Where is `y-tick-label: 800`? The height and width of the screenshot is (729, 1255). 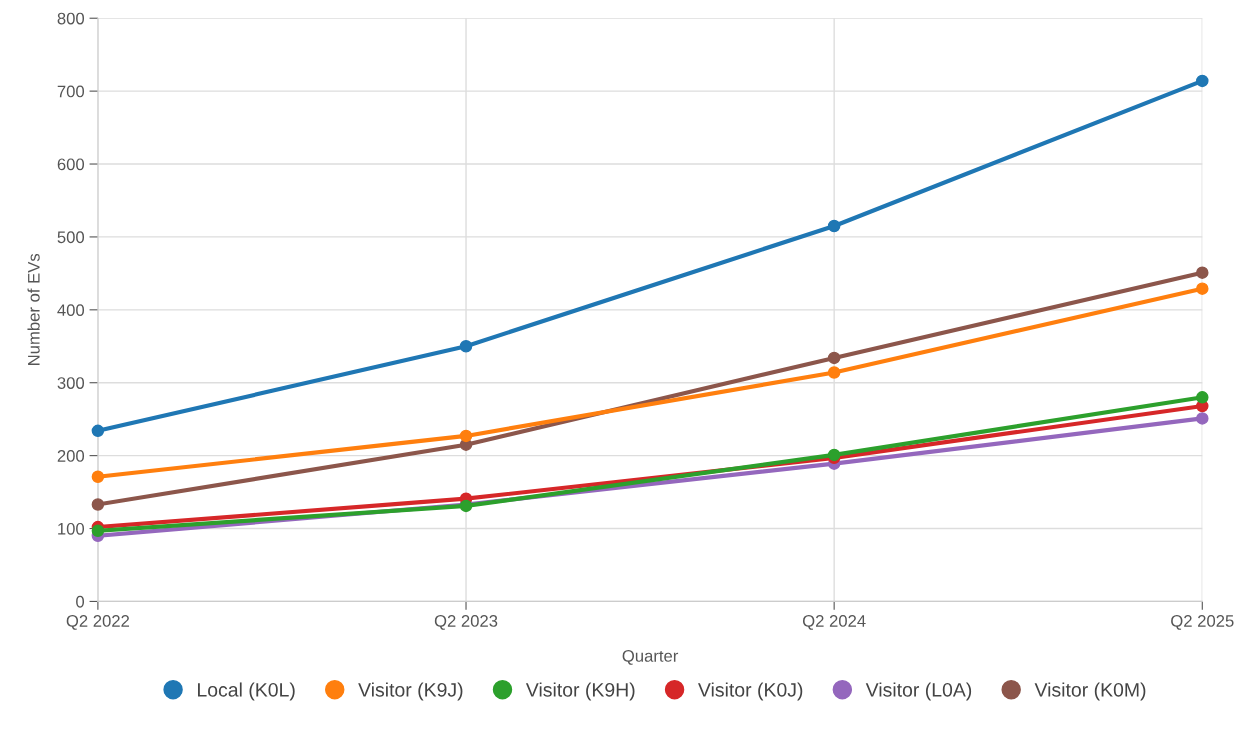
y-tick-label: 800 is located at coordinates (71, 18).